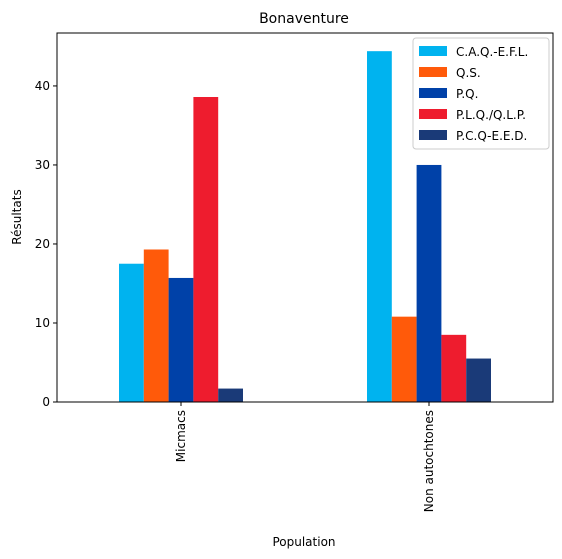 The image size is (562, 559). I want to click on bar-q-s-micmacs, so click(156, 325).